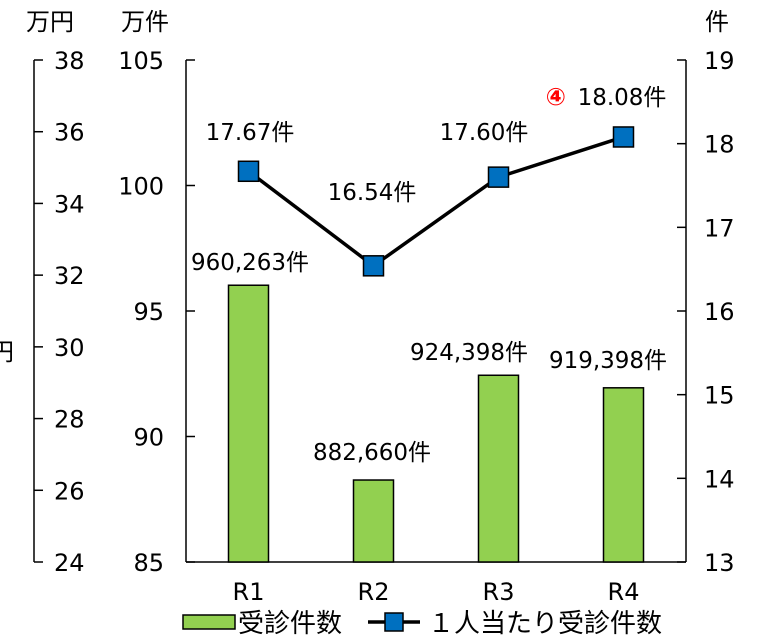 The width and height of the screenshot is (758, 643). I want to click on marker-R1, so click(248, 171).